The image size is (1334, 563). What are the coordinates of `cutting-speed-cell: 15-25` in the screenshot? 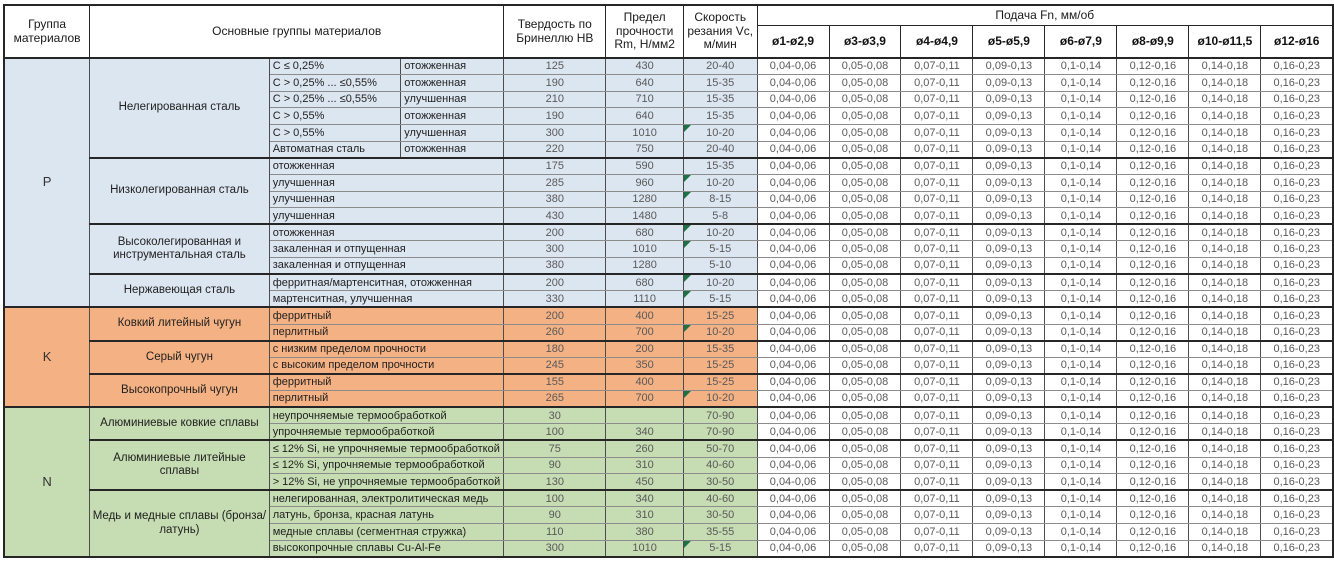 It's located at (720, 365).